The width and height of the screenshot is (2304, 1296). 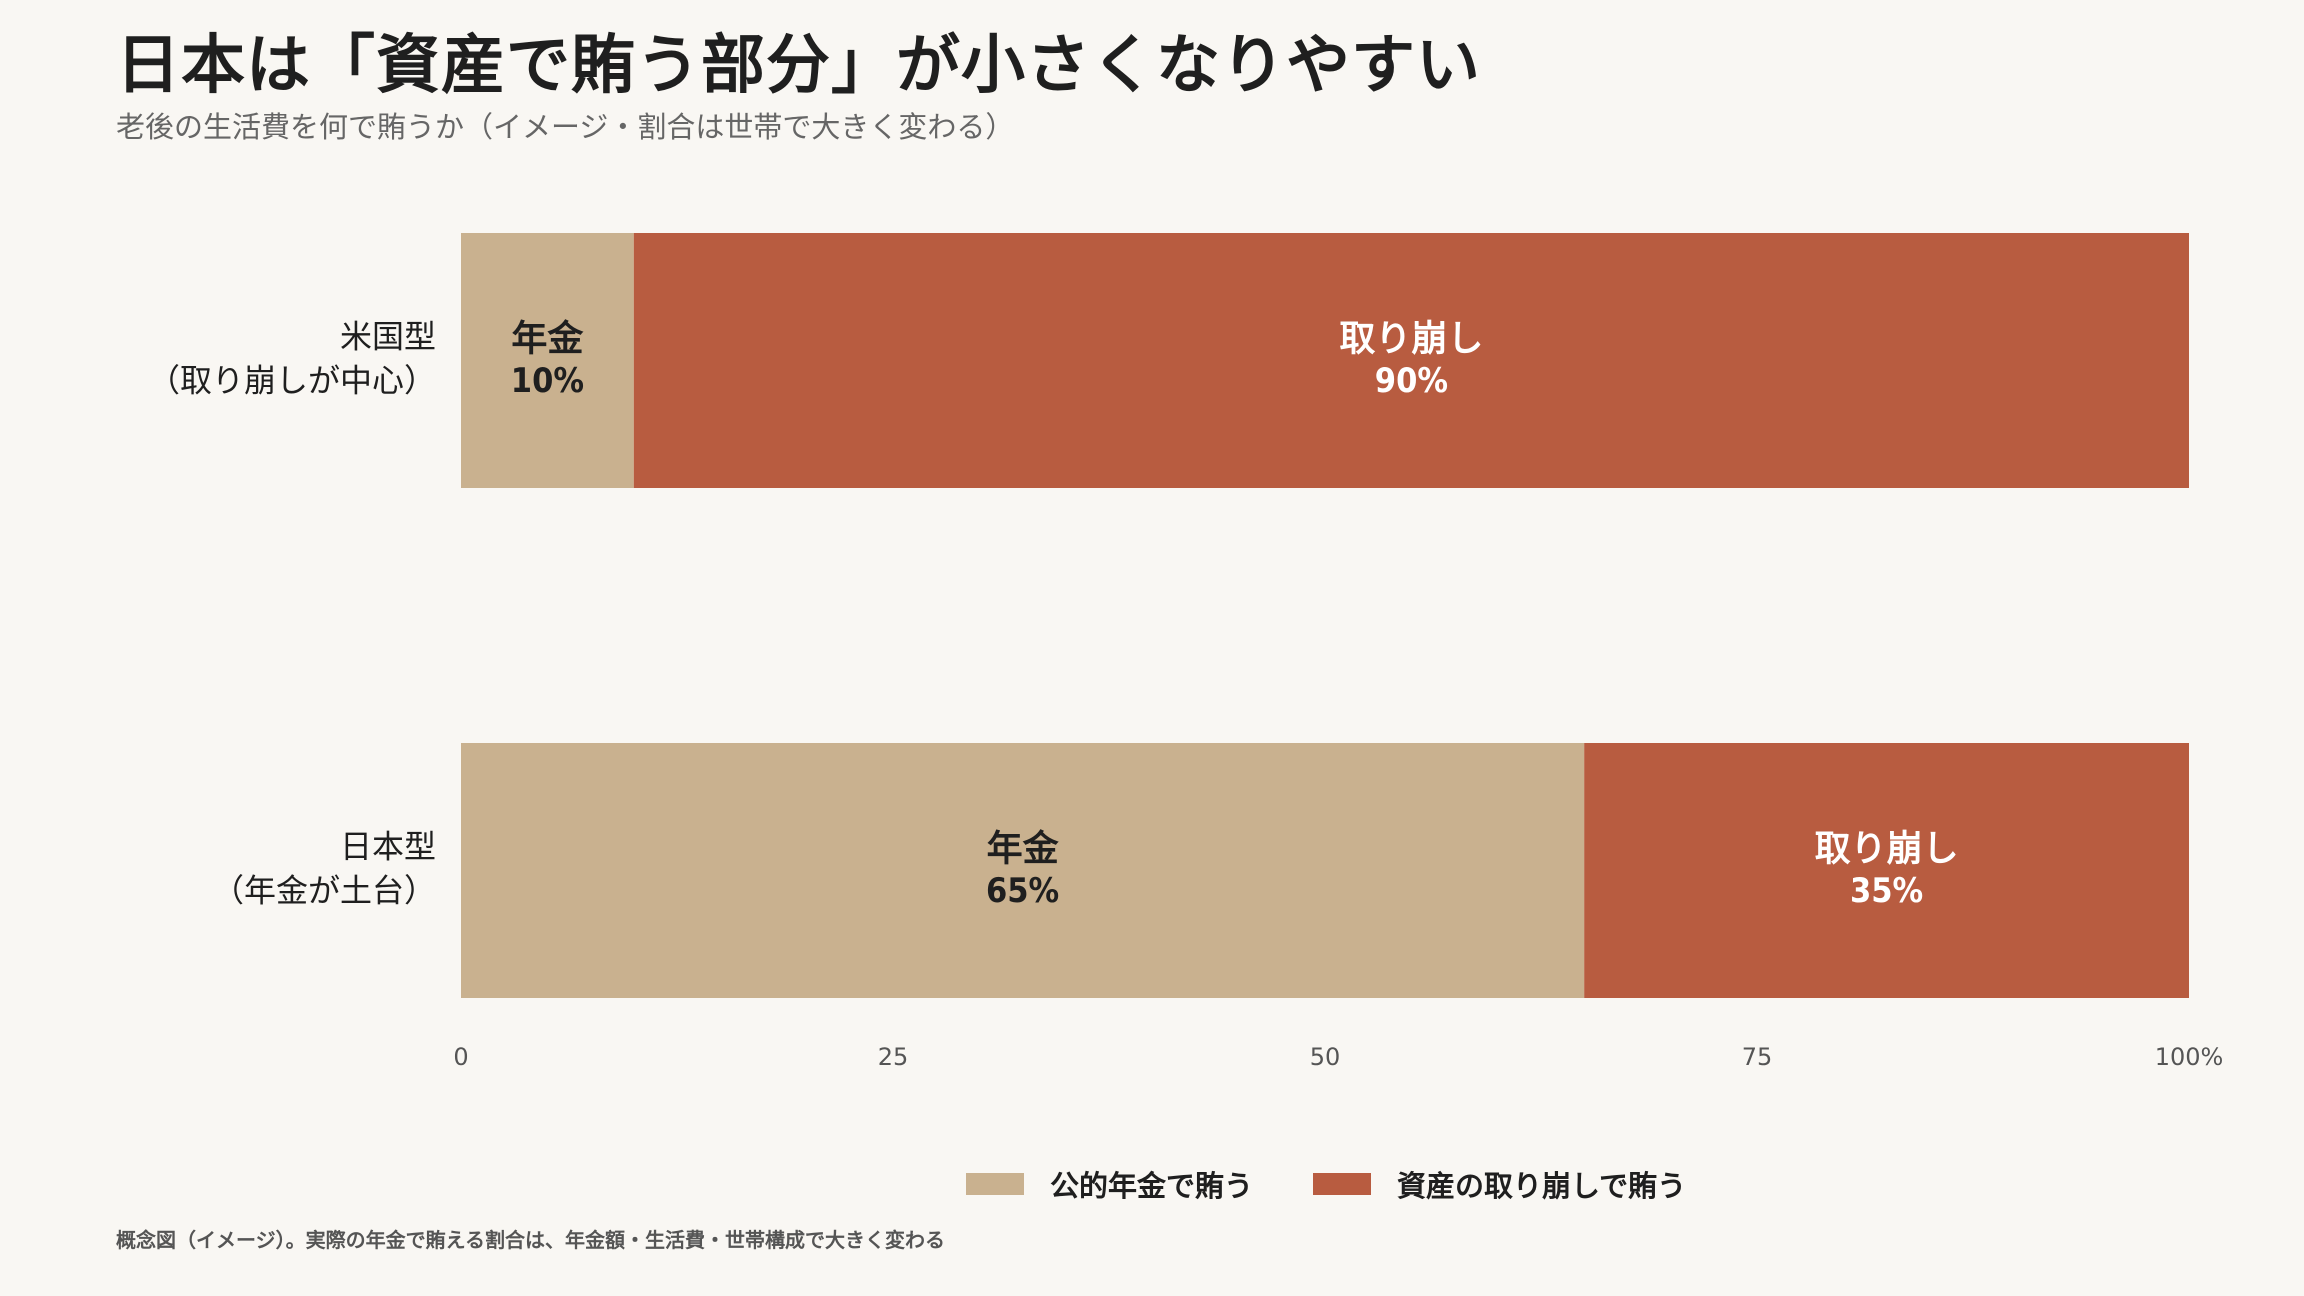 What do you see at coordinates (1022, 891) in the screenshot?
I see `data-label-0-1: 65%` at bounding box center [1022, 891].